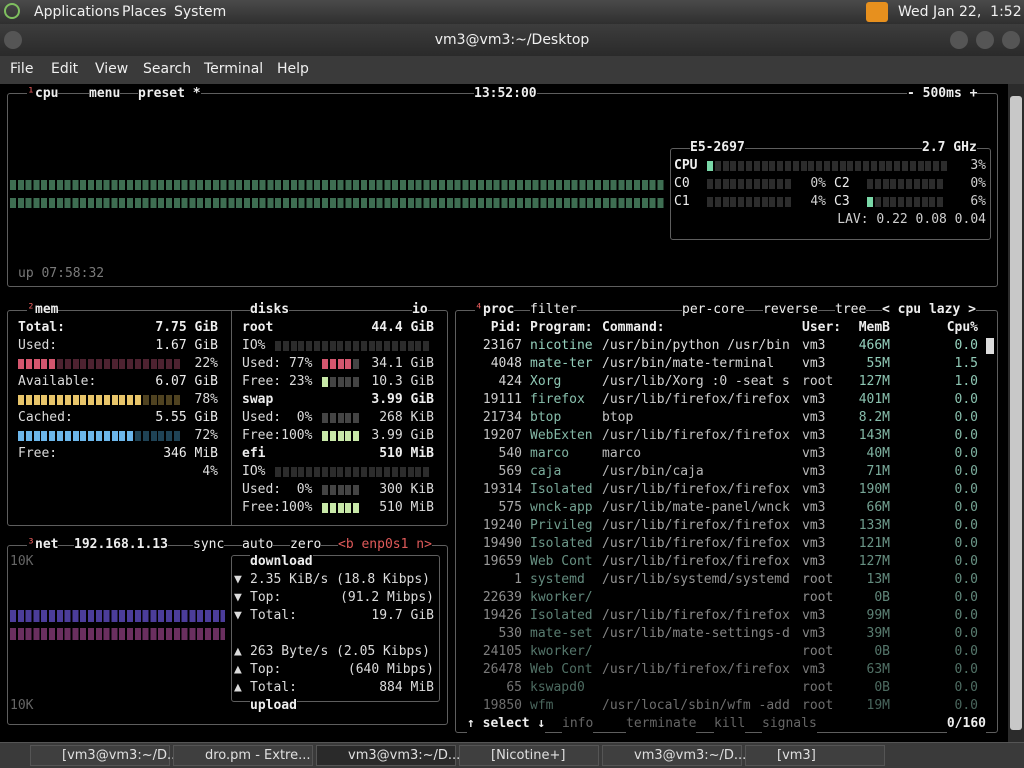  What do you see at coordinates (553, 310) in the screenshot?
I see `box-button: filter` at bounding box center [553, 310].